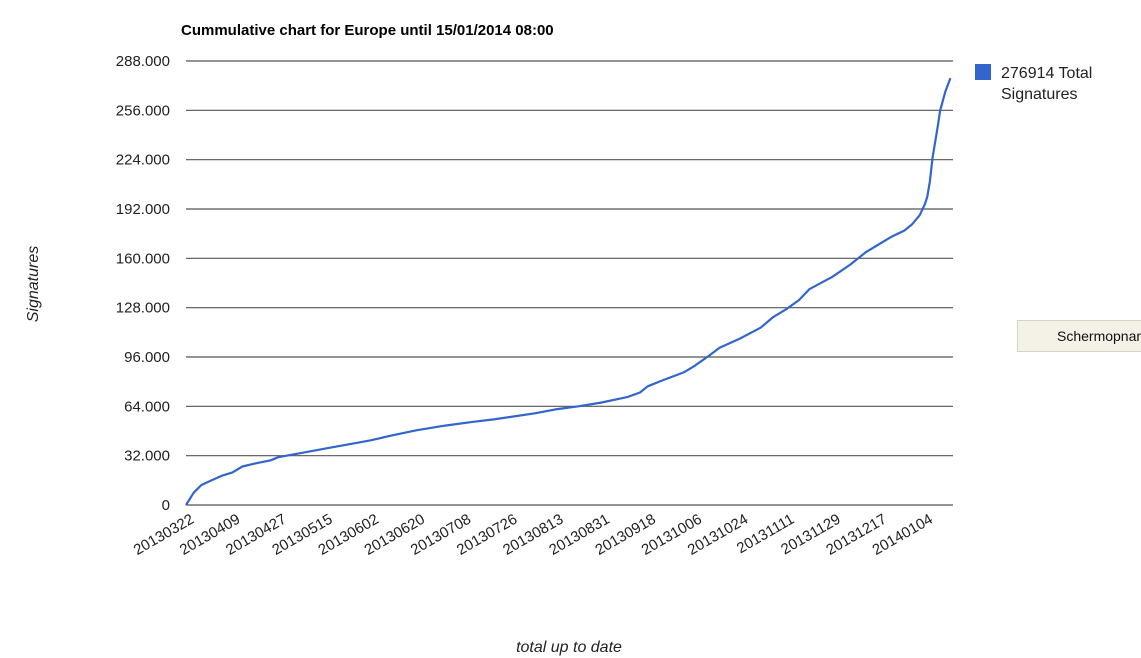 Image resolution: width=1141 pixels, height=658 pixels. Describe the element at coordinates (147, 456) in the screenshot. I see `y-tick-label: 32.000` at that location.